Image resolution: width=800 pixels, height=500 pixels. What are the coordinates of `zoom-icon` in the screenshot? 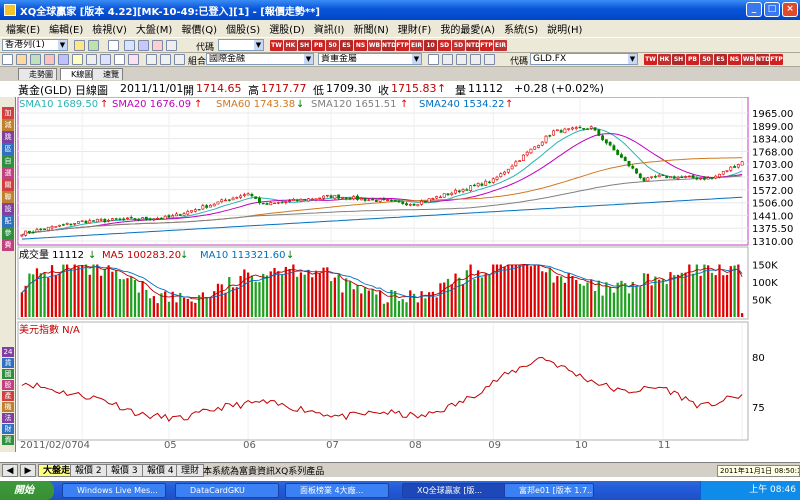 It's located at (77, 59).